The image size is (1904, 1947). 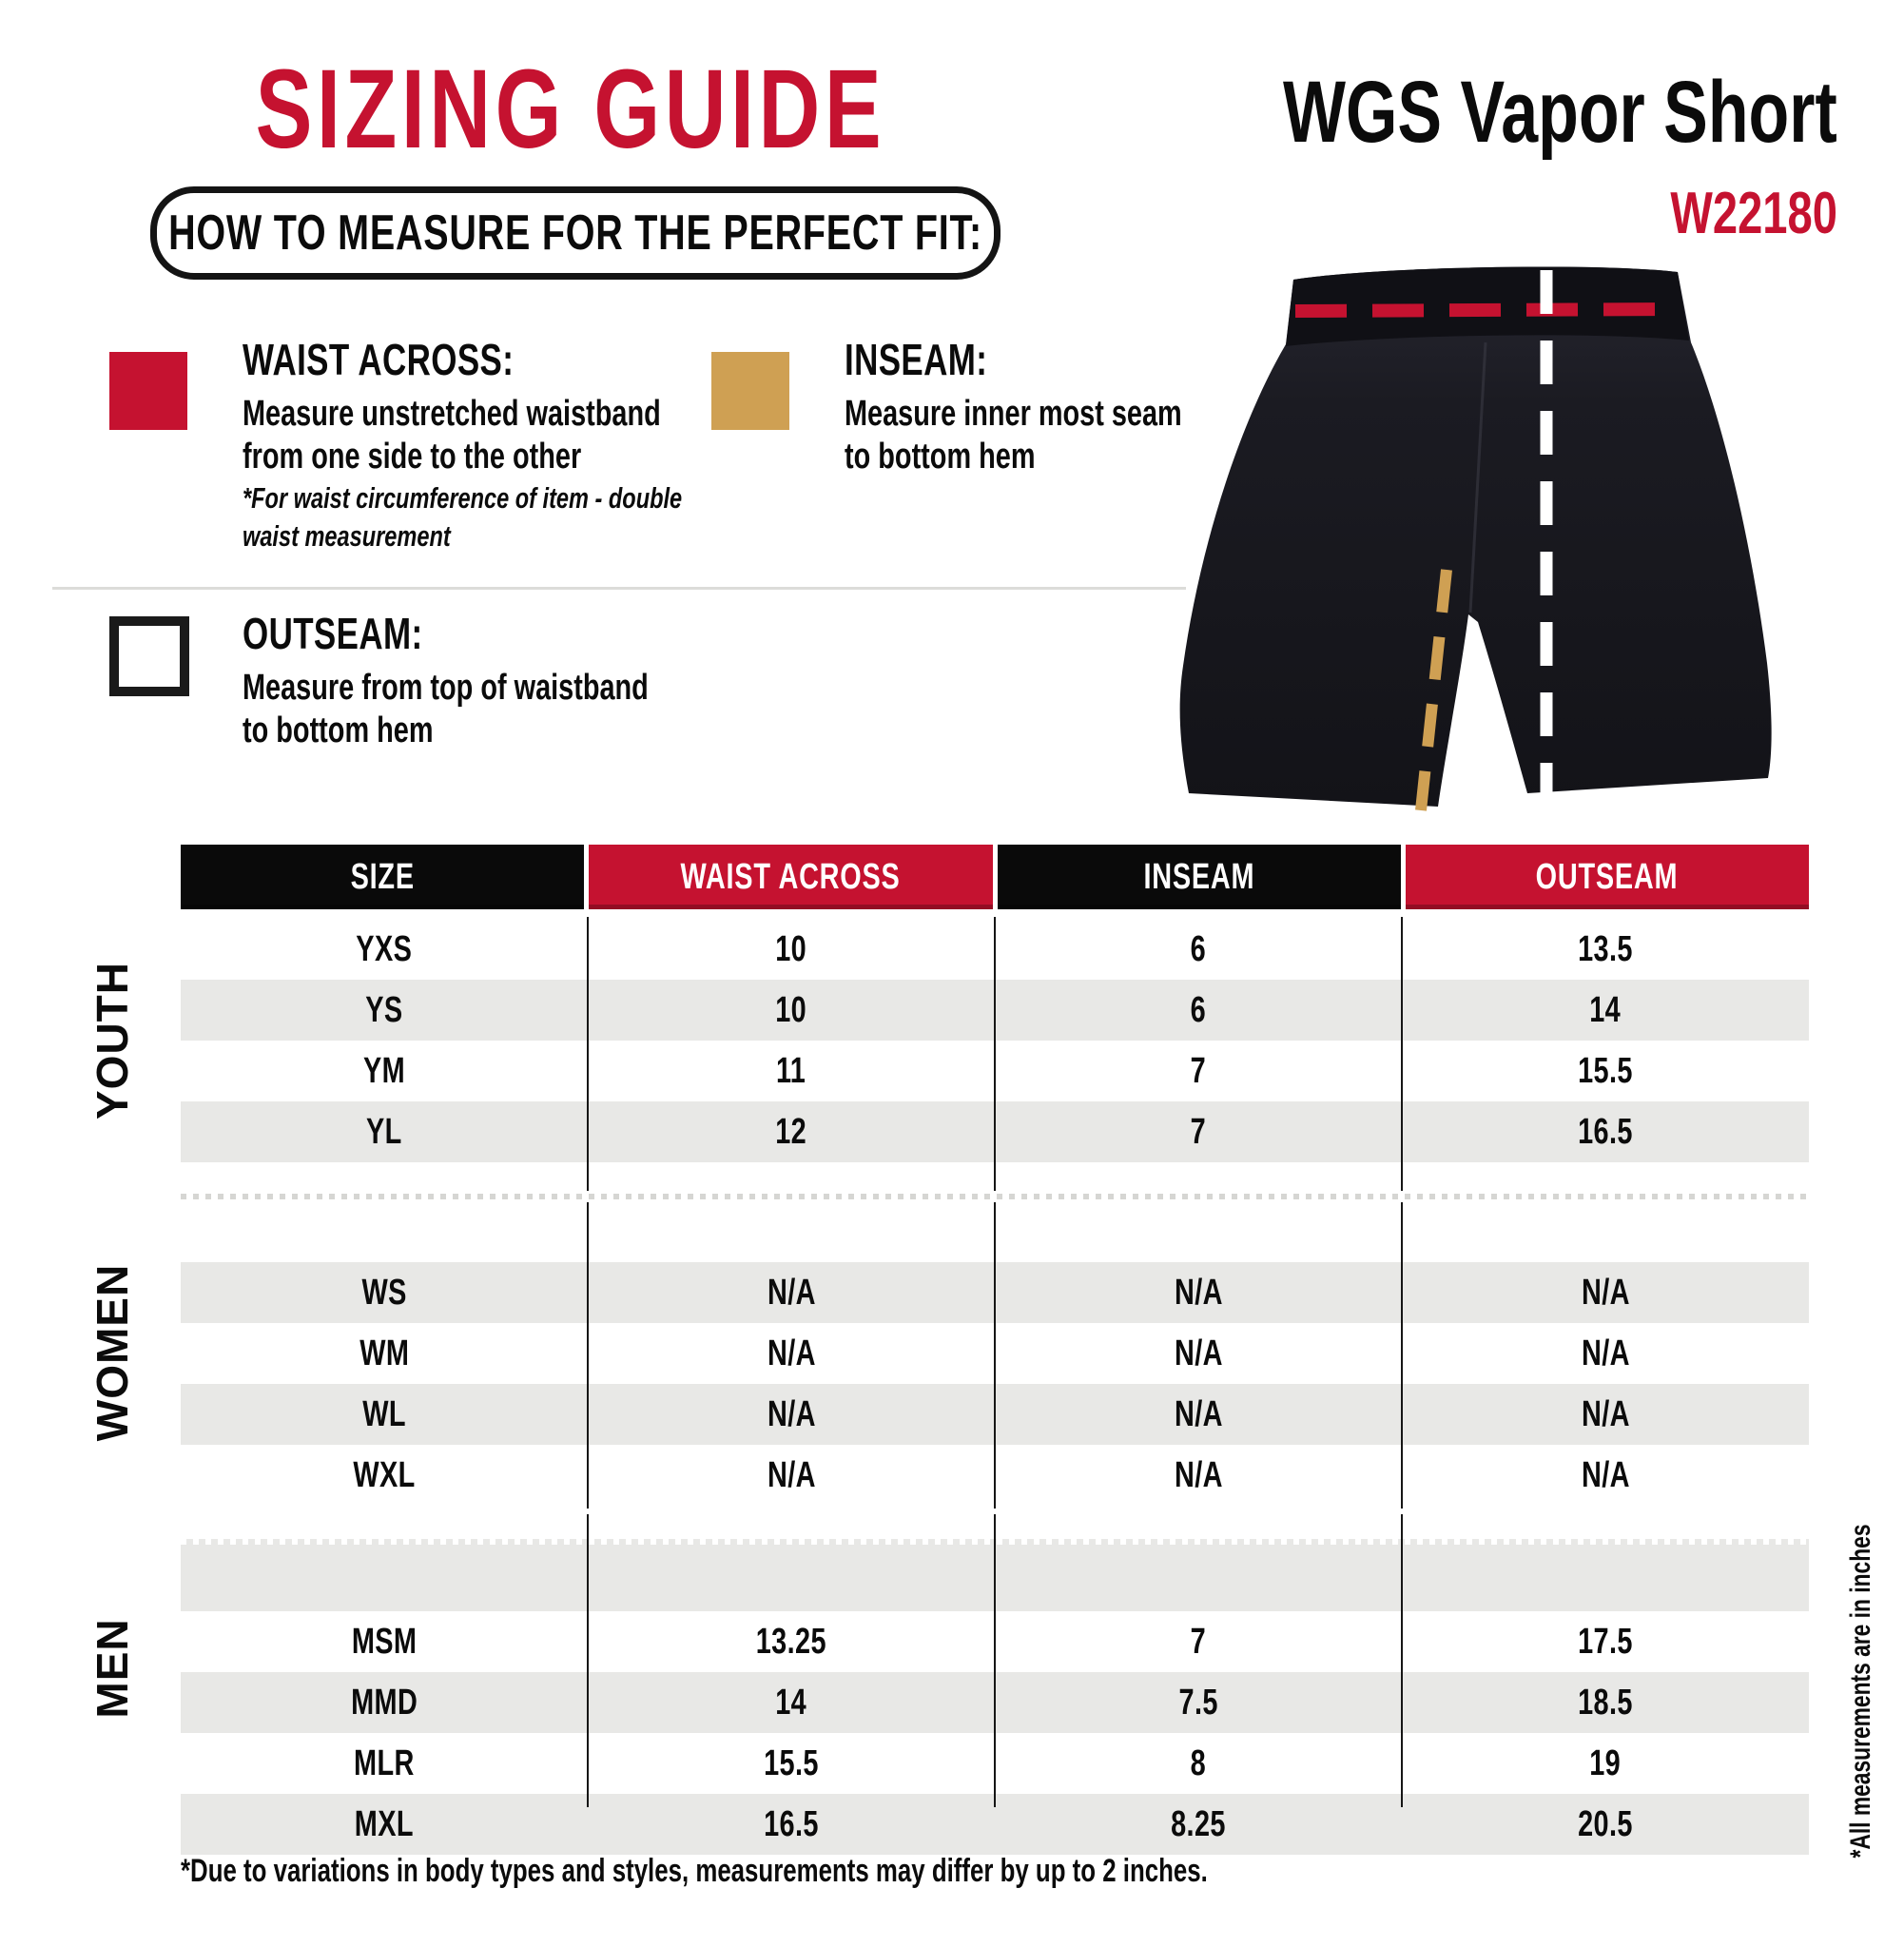 What do you see at coordinates (333, 633) in the screenshot?
I see `legend-outseam-title: OUTSEAM:` at bounding box center [333, 633].